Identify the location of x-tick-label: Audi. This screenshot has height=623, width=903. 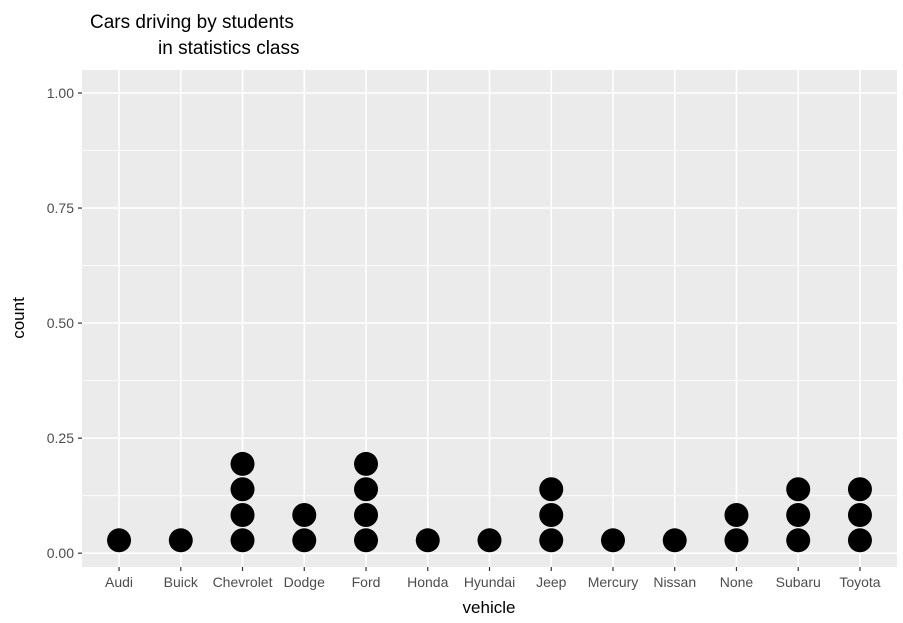
(119, 582).